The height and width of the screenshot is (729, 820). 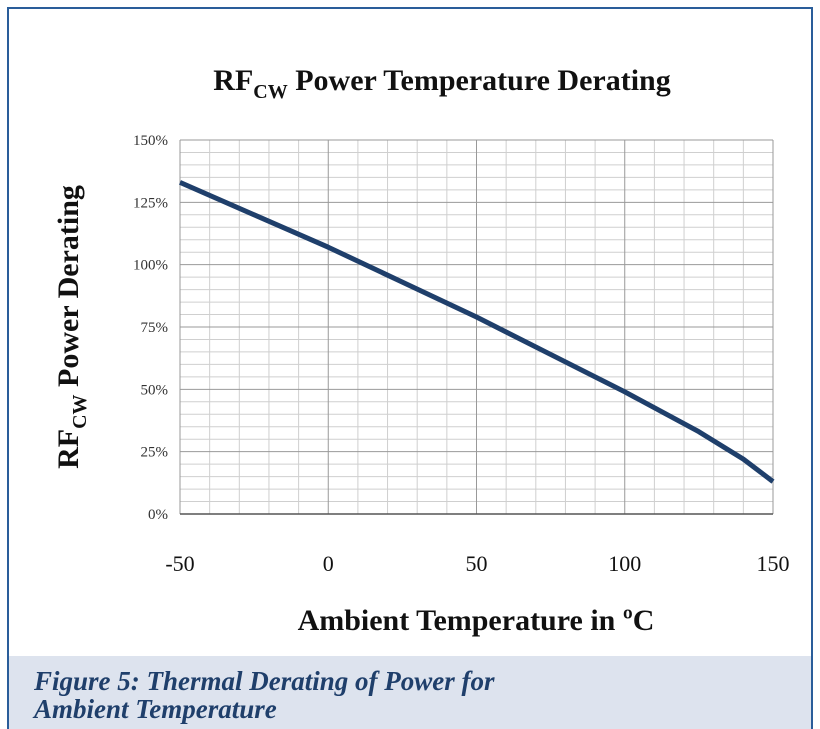 What do you see at coordinates (150, 203) in the screenshot?
I see `y-tick-label: 125%` at bounding box center [150, 203].